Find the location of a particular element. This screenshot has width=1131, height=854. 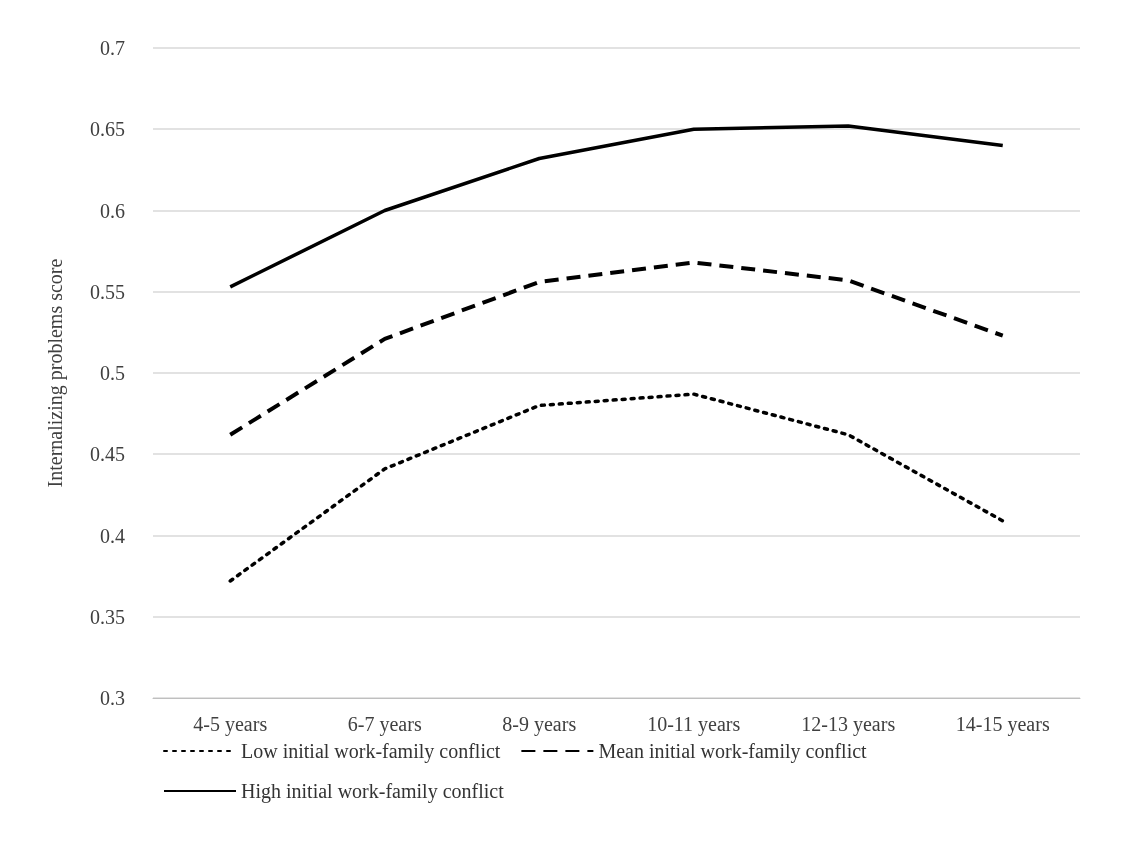

y-tick-label: 0.55 is located at coordinates (107, 291).